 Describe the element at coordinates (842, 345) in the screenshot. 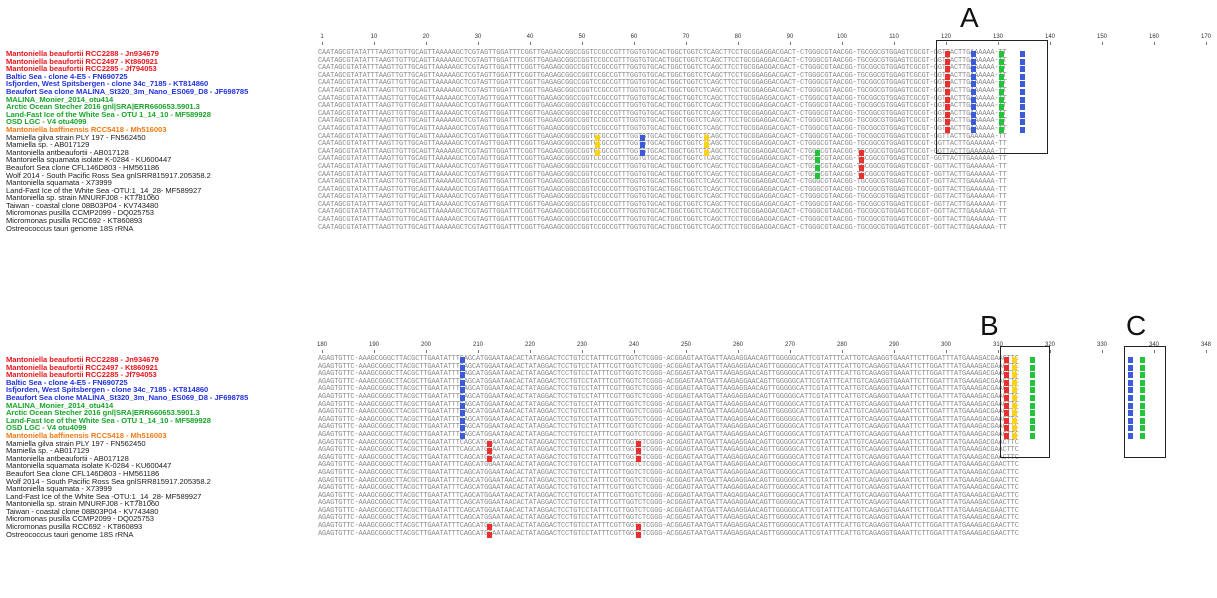

I see `ruler-tick-label: 280` at that location.